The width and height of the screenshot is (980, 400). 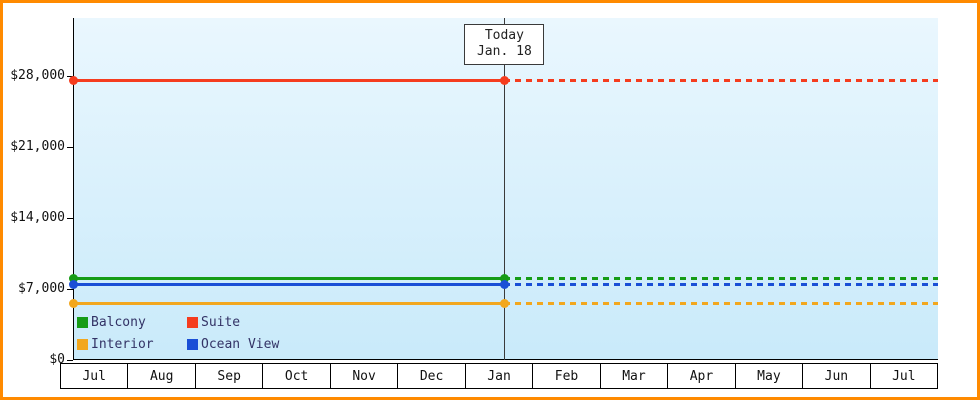 What do you see at coordinates (289, 80) in the screenshot?
I see `series-line-solid-suite` at bounding box center [289, 80].